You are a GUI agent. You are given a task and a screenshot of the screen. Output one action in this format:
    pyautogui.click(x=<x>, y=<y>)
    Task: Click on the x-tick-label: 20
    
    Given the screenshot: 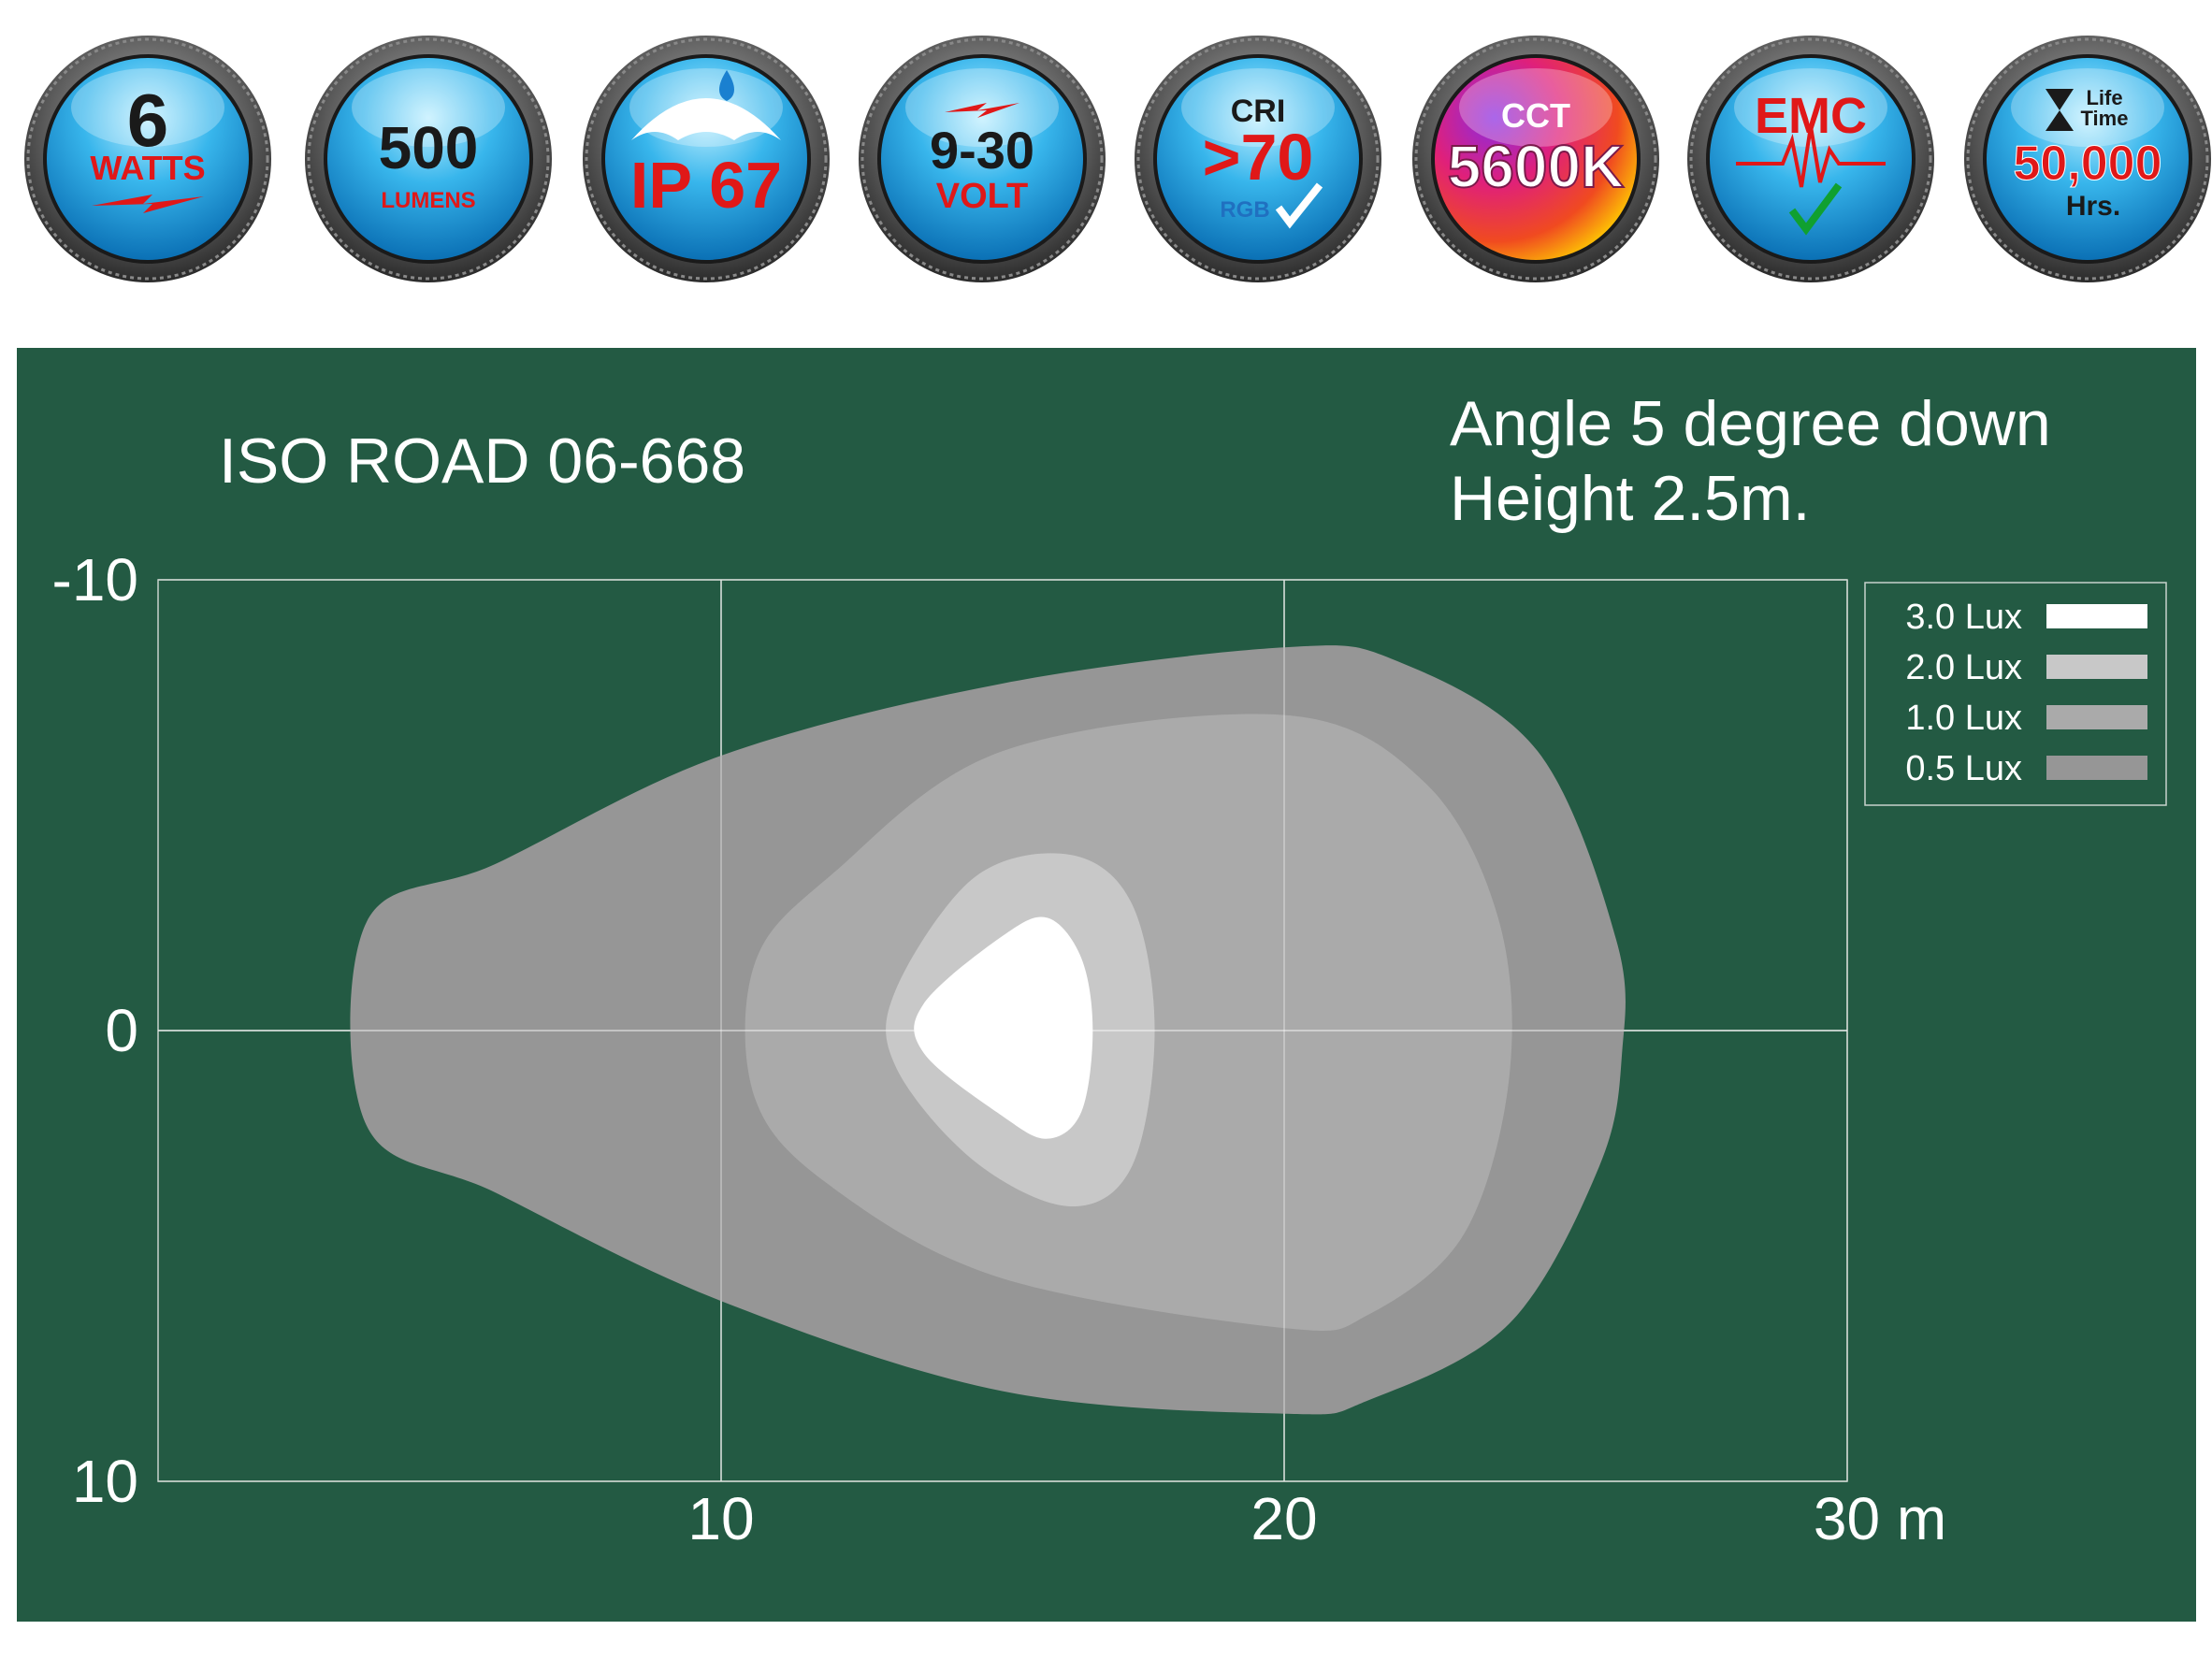 What is the action you would take?
    pyautogui.click(x=1284, y=1518)
    